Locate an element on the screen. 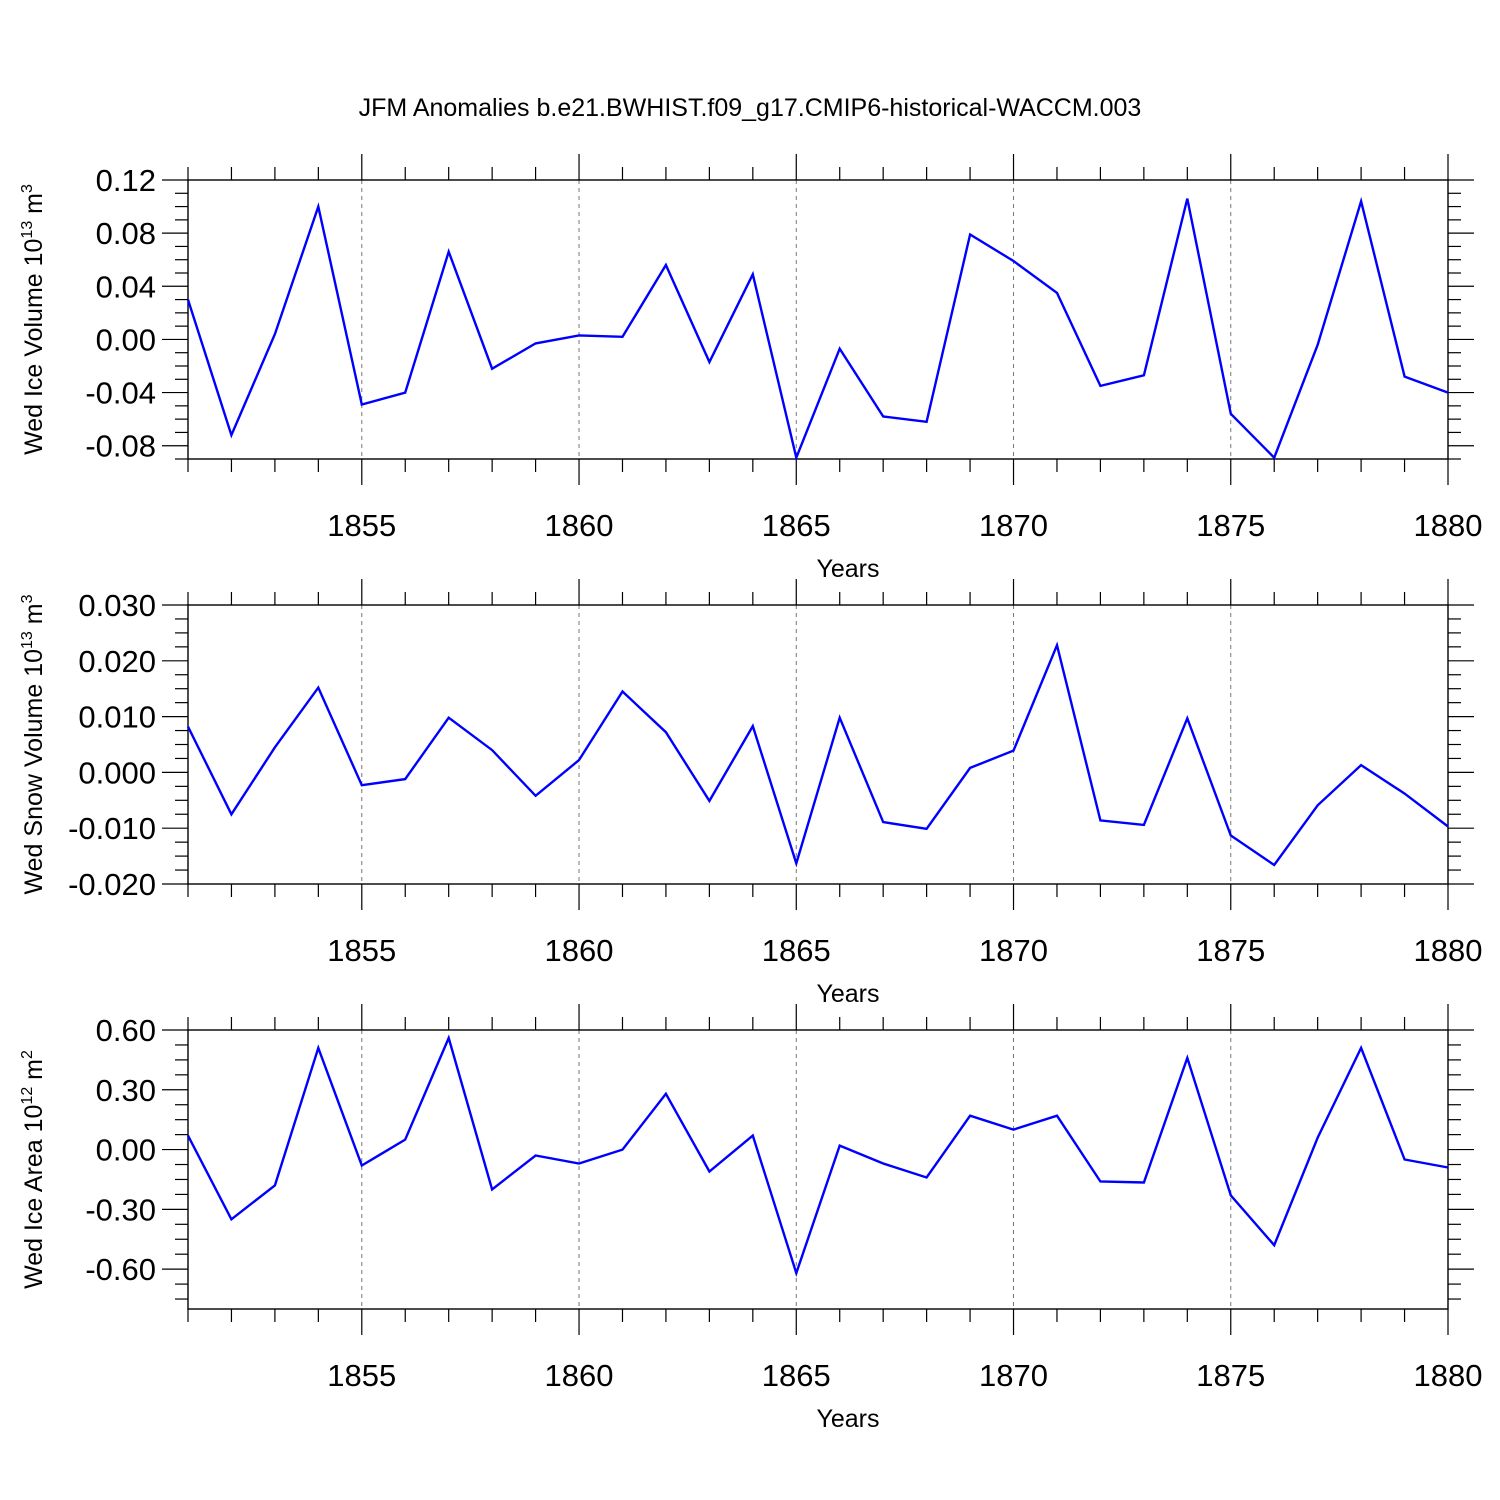  y-tick-label: 0.12 is located at coordinates (126, 180).